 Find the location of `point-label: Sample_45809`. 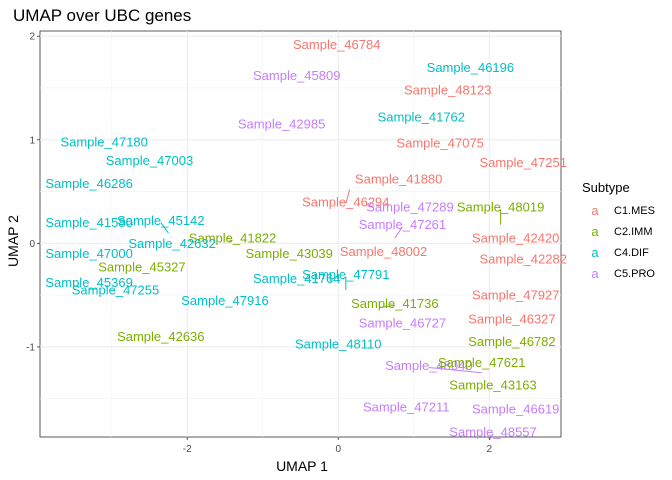

point-label: Sample_45809 is located at coordinates (296, 75).